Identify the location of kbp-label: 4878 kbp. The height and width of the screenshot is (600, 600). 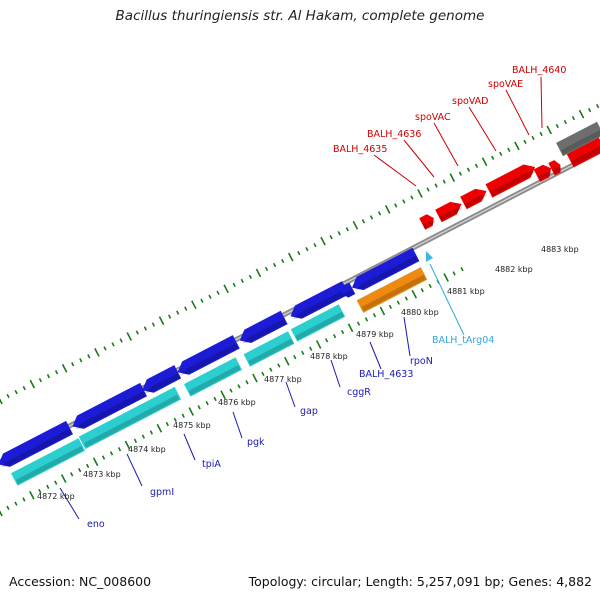
(329, 356).